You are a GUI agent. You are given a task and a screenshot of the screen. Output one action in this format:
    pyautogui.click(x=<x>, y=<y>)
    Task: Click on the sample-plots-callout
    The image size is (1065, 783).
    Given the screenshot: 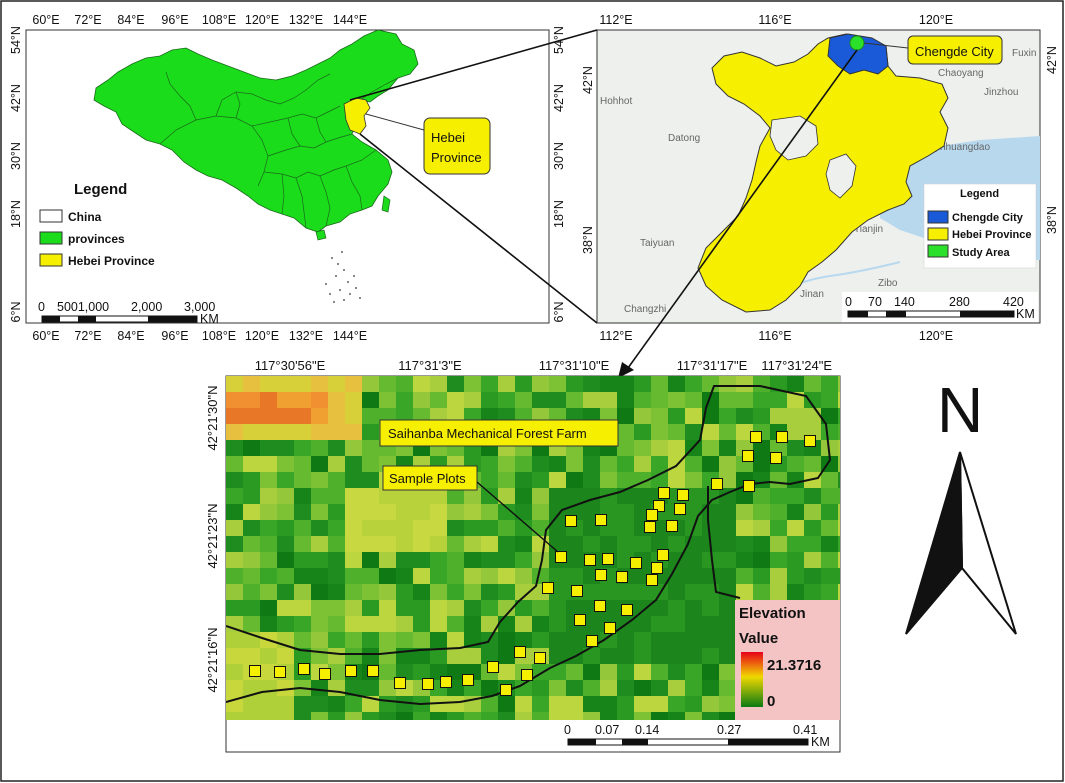 What is the action you would take?
    pyautogui.click(x=430, y=478)
    